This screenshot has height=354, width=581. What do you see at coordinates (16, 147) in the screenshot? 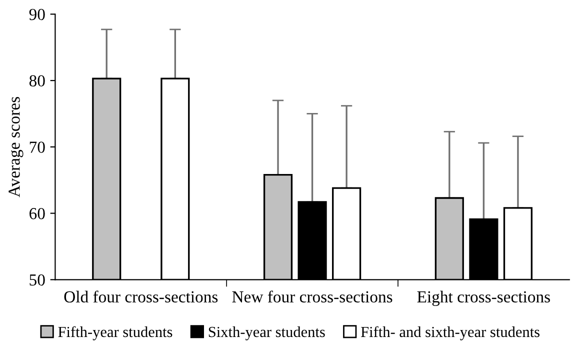
I see `y-axis-title: Average scores` at bounding box center [16, 147].